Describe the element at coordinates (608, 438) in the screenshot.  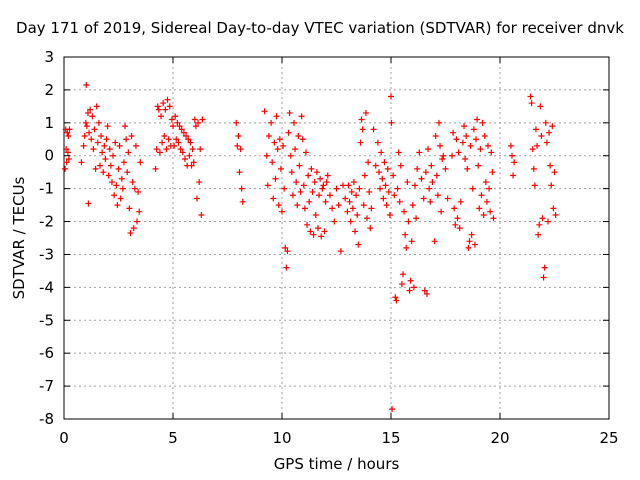
I see `x-tick-label: 25` at that location.